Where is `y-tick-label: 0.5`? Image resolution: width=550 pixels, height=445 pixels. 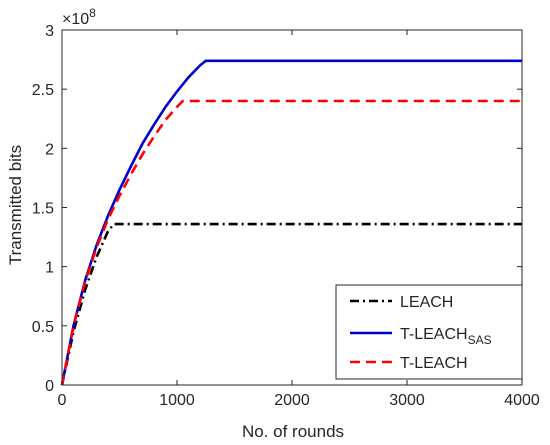
y-tick-label: 0.5 is located at coordinates (43, 327).